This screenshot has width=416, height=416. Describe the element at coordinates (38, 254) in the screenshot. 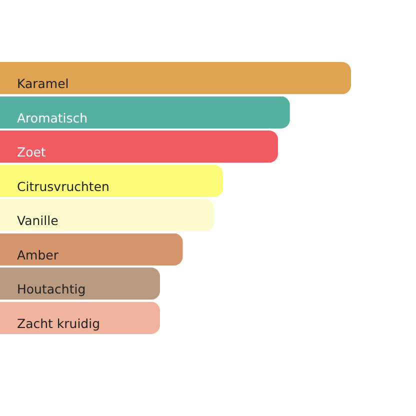

I see `y-tick-label: Amber` at that location.